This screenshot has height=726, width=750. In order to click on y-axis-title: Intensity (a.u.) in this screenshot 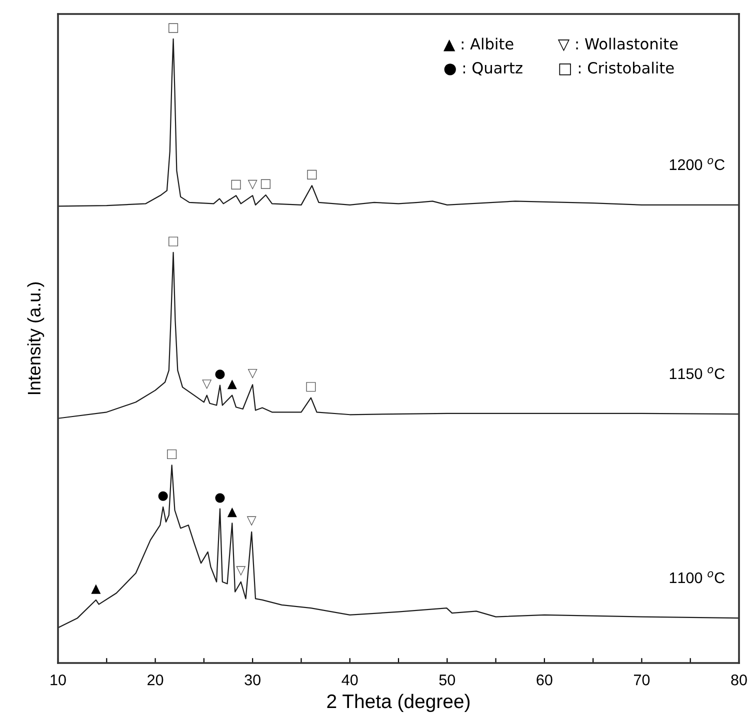, I will do `click(35, 338)`.